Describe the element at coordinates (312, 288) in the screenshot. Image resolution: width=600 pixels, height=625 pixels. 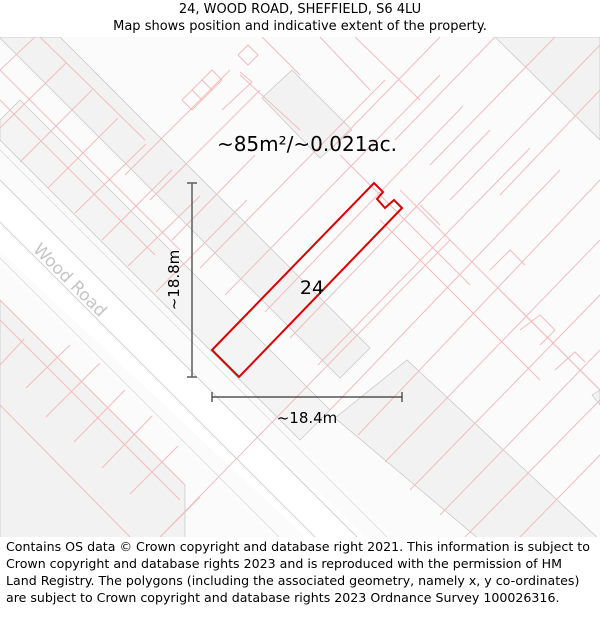
I see `property-number-label: 24` at that location.